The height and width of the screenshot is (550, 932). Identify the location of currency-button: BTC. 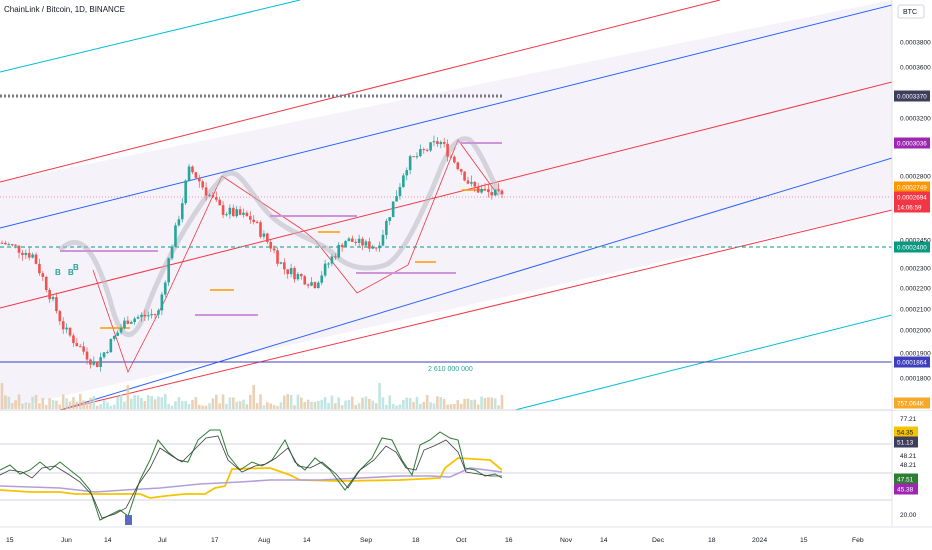
(911, 11).